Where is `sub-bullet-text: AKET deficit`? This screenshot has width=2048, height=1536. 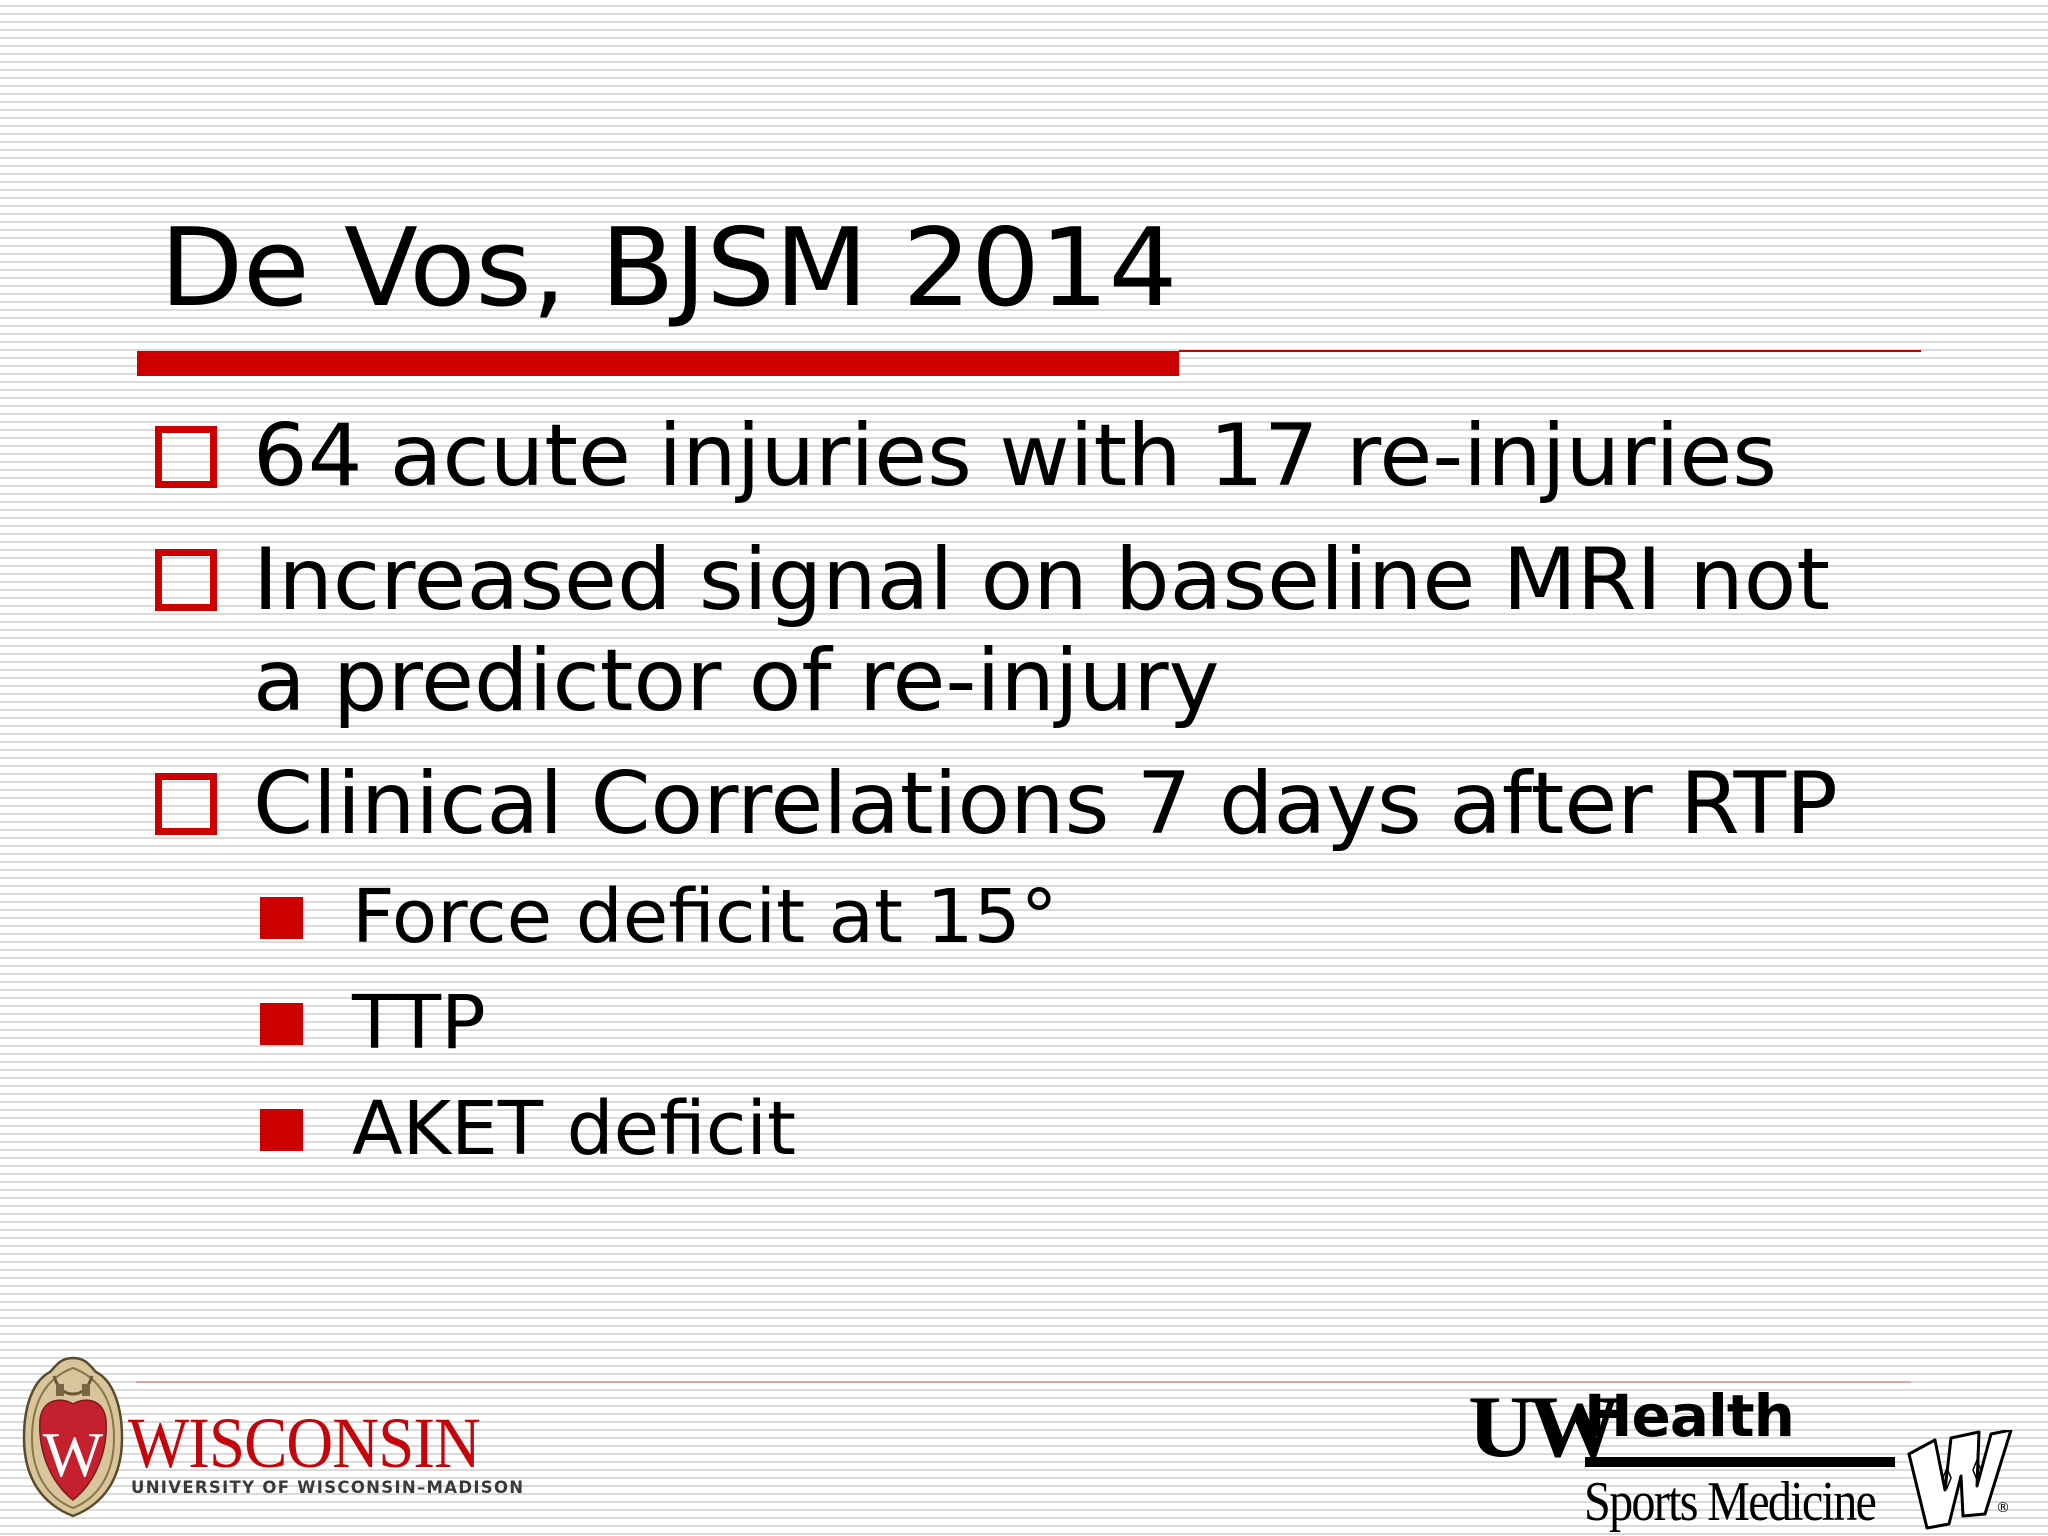 sub-bullet-text: AKET deficit is located at coordinates (574, 1129).